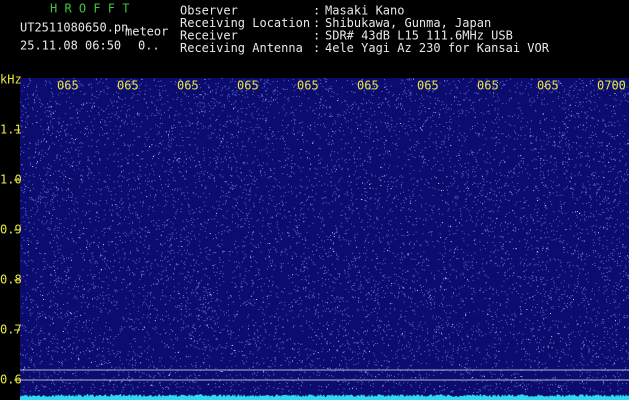 The height and width of the screenshot is (400, 629). Describe the element at coordinates (74, 28) in the screenshot. I see `file-name: UT2511080650.pn` at that location.